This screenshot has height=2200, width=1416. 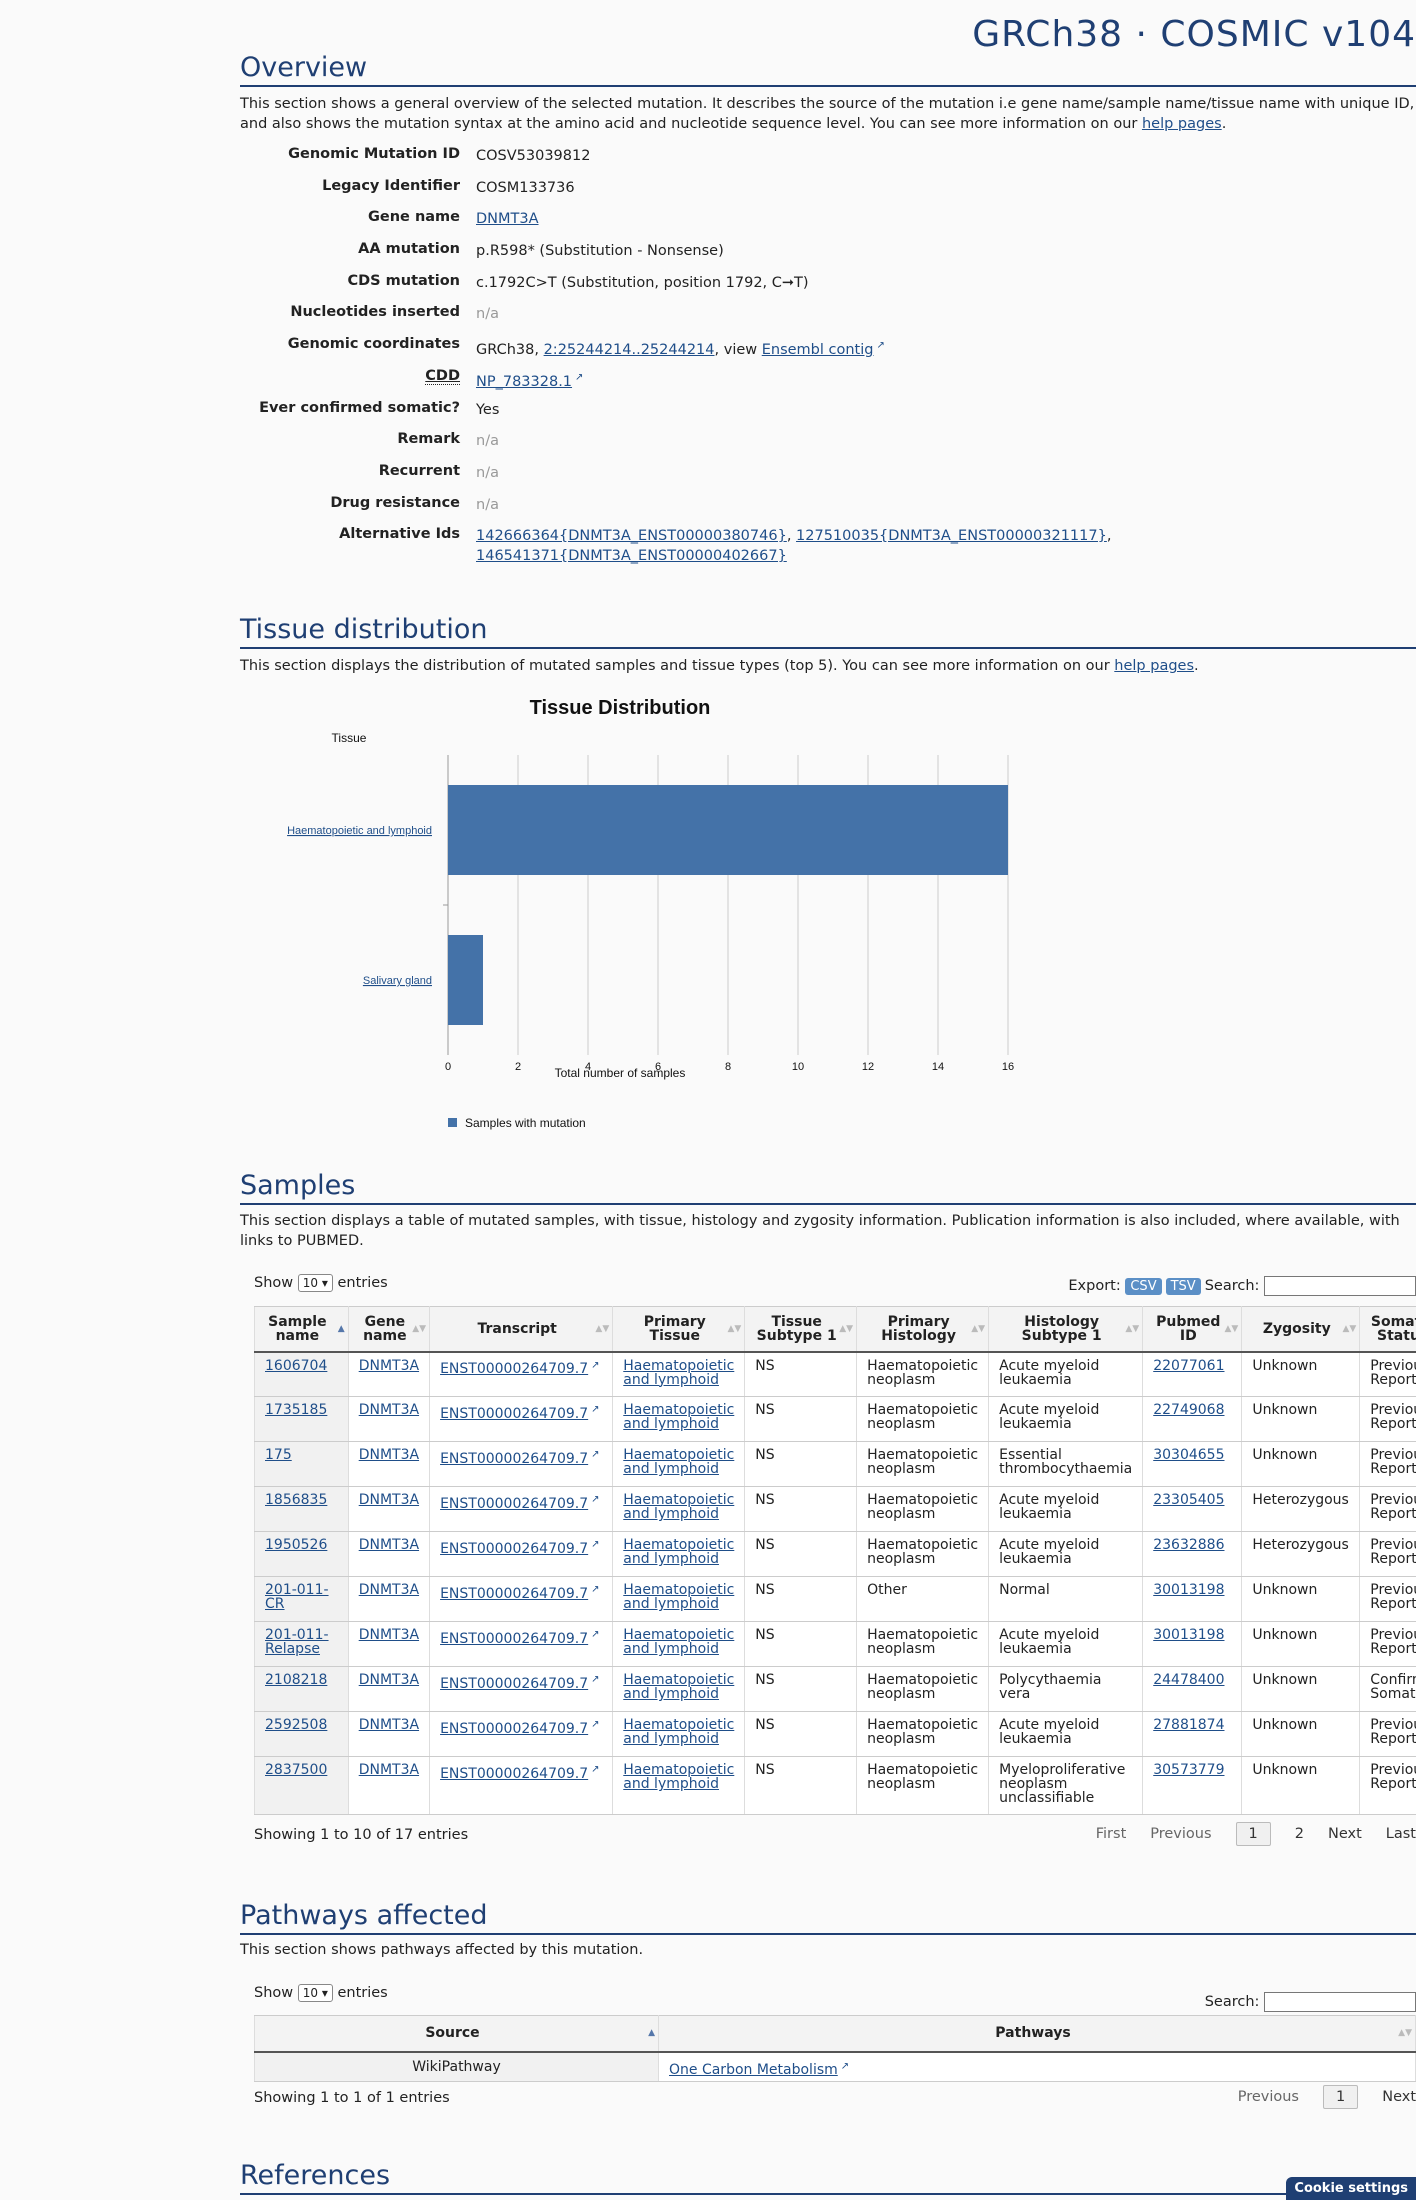 I want to click on ensembl-contig-link: Ensembl contig, so click(x=823, y=350).